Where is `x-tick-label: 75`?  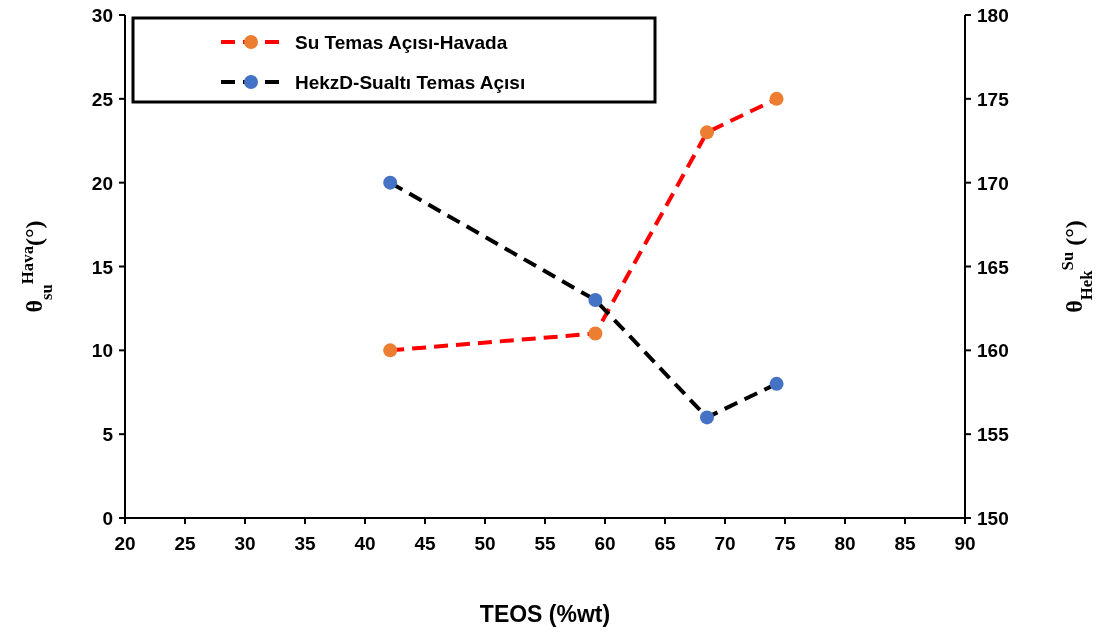
x-tick-label: 75 is located at coordinates (785, 543).